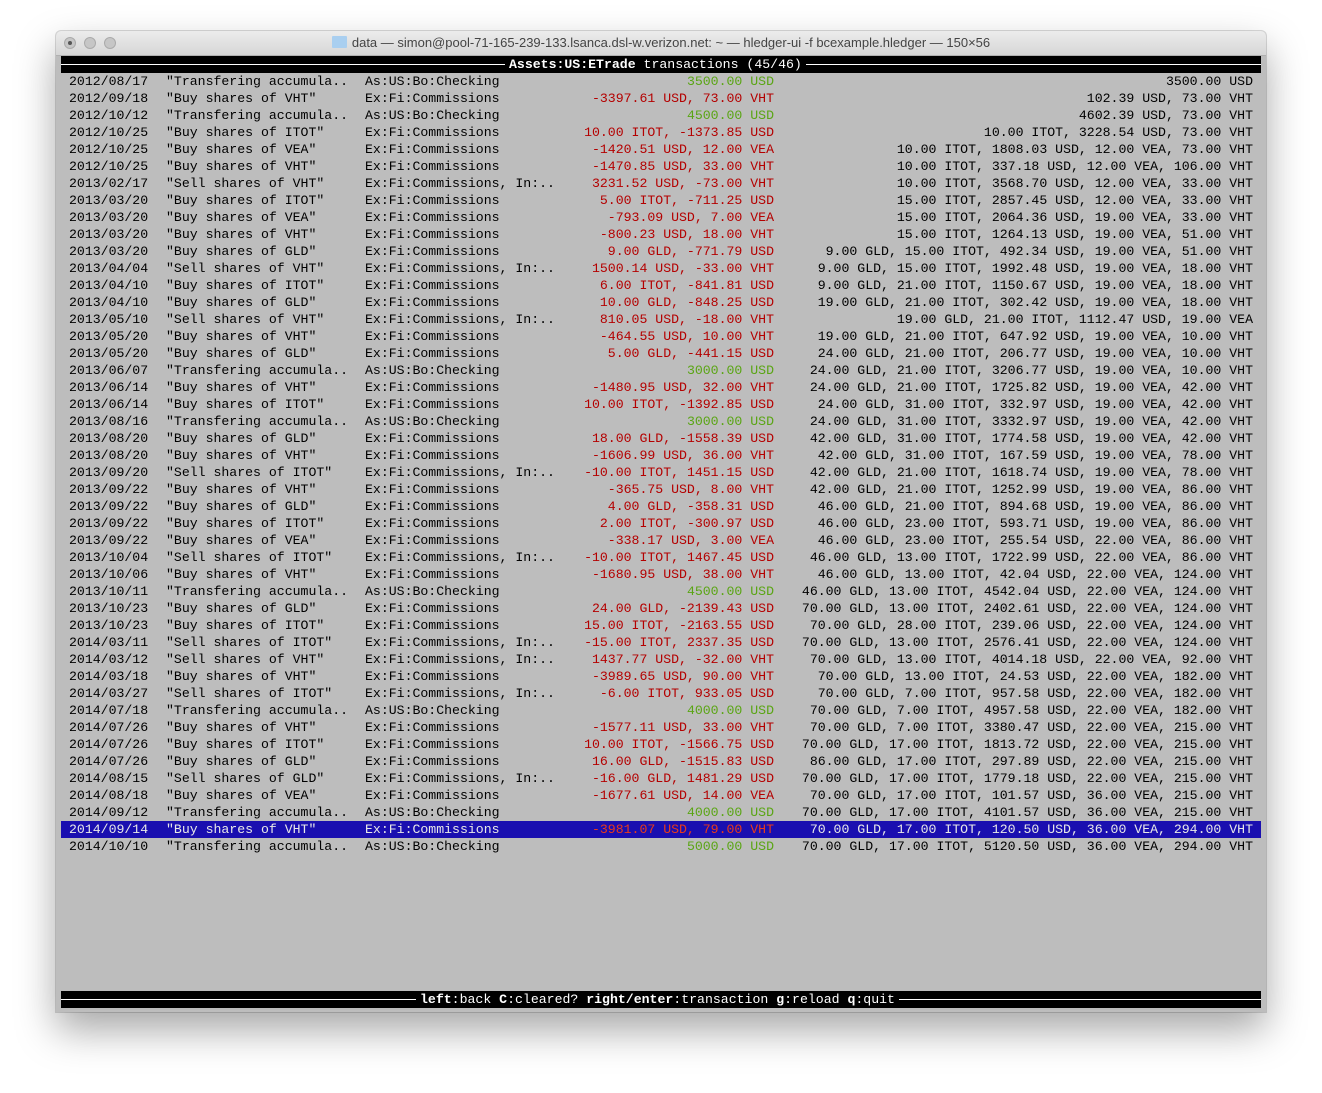 The image size is (1322, 1093). Describe the element at coordinates (109, 506) in the screenshot. I see `date: 2013/09/22` at that location.